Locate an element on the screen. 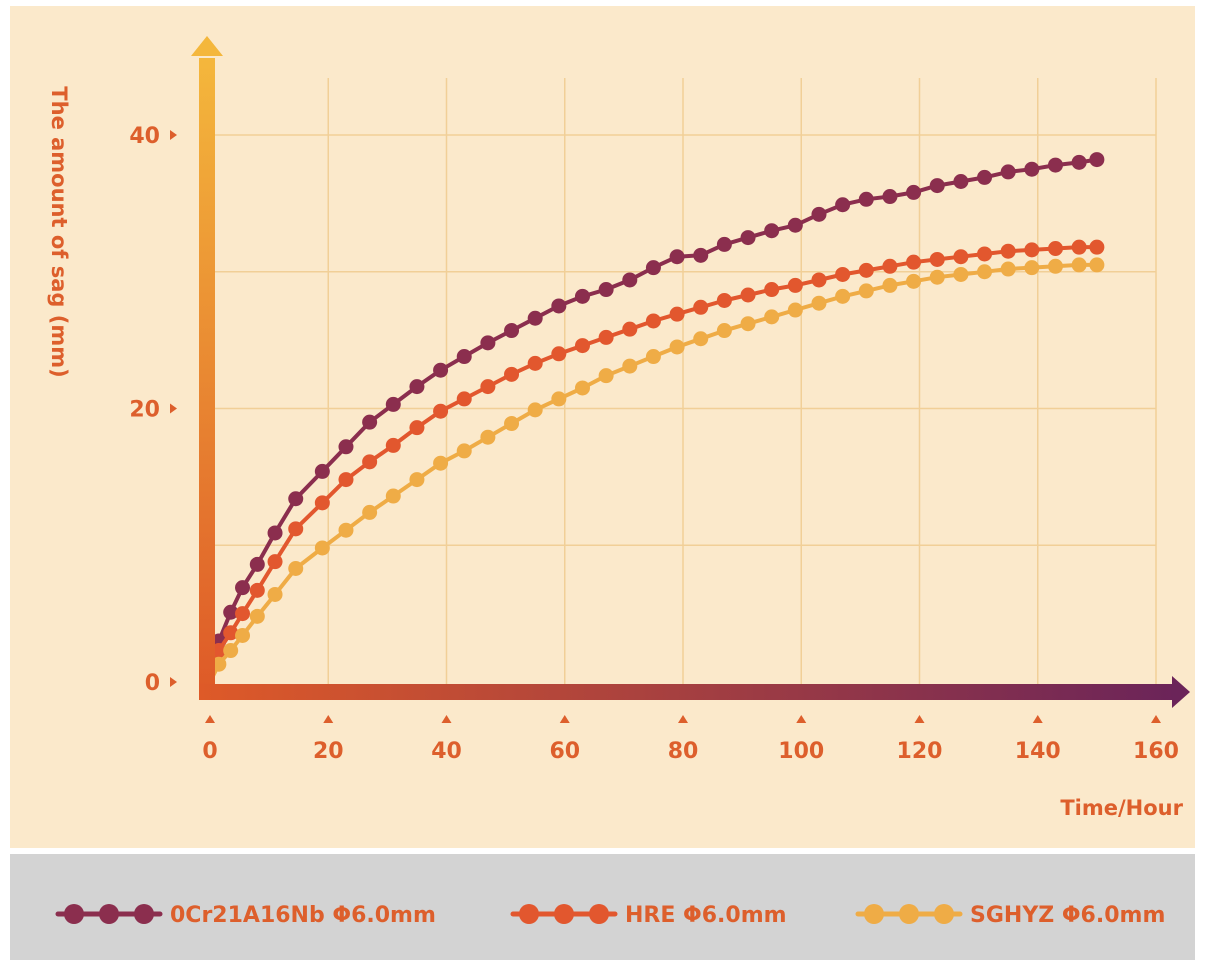  x-tick-label: 60 is located at coordinates (564, 751).